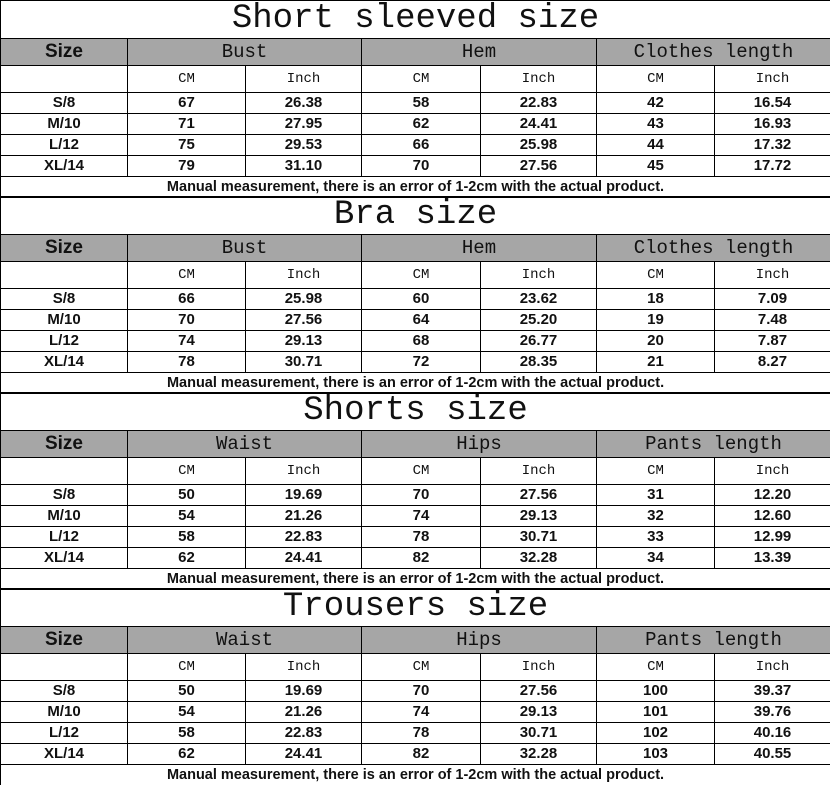  Describe the element at coordinates (421, 341) in the screenshot. I see `measurement-cell: 68` at that location.